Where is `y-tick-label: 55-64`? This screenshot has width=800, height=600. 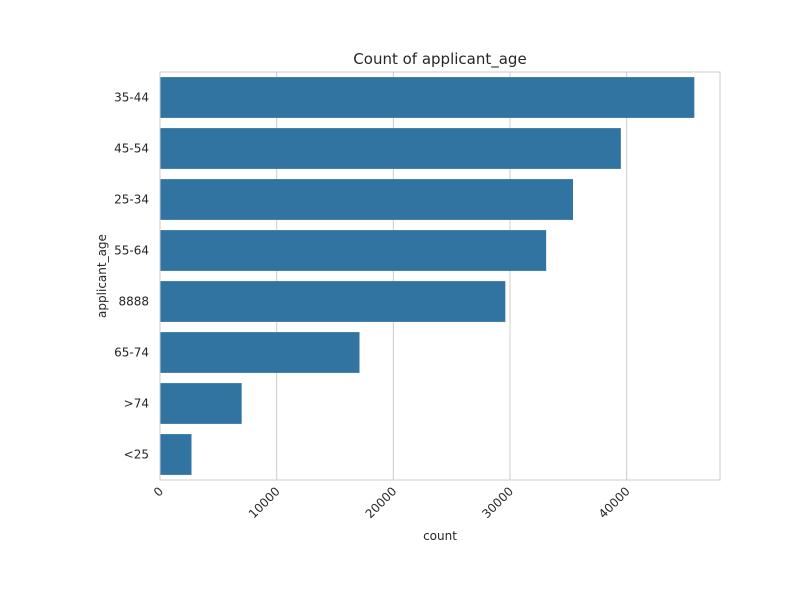 y-tick-label: 55-64 is located at coordinates (131, 251).